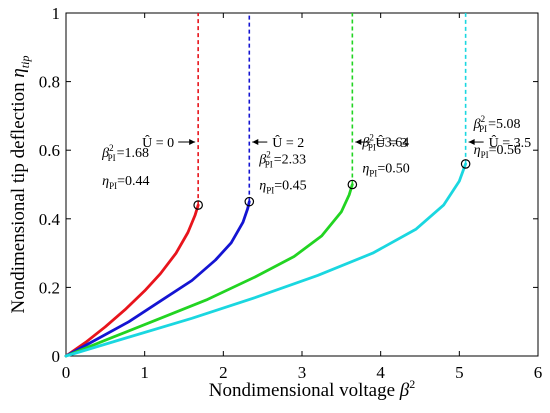  Describe the element at coordinates (312, 389) in the screenshot. I see `x-axis-label: Nondimensional voltage β2` at that location.